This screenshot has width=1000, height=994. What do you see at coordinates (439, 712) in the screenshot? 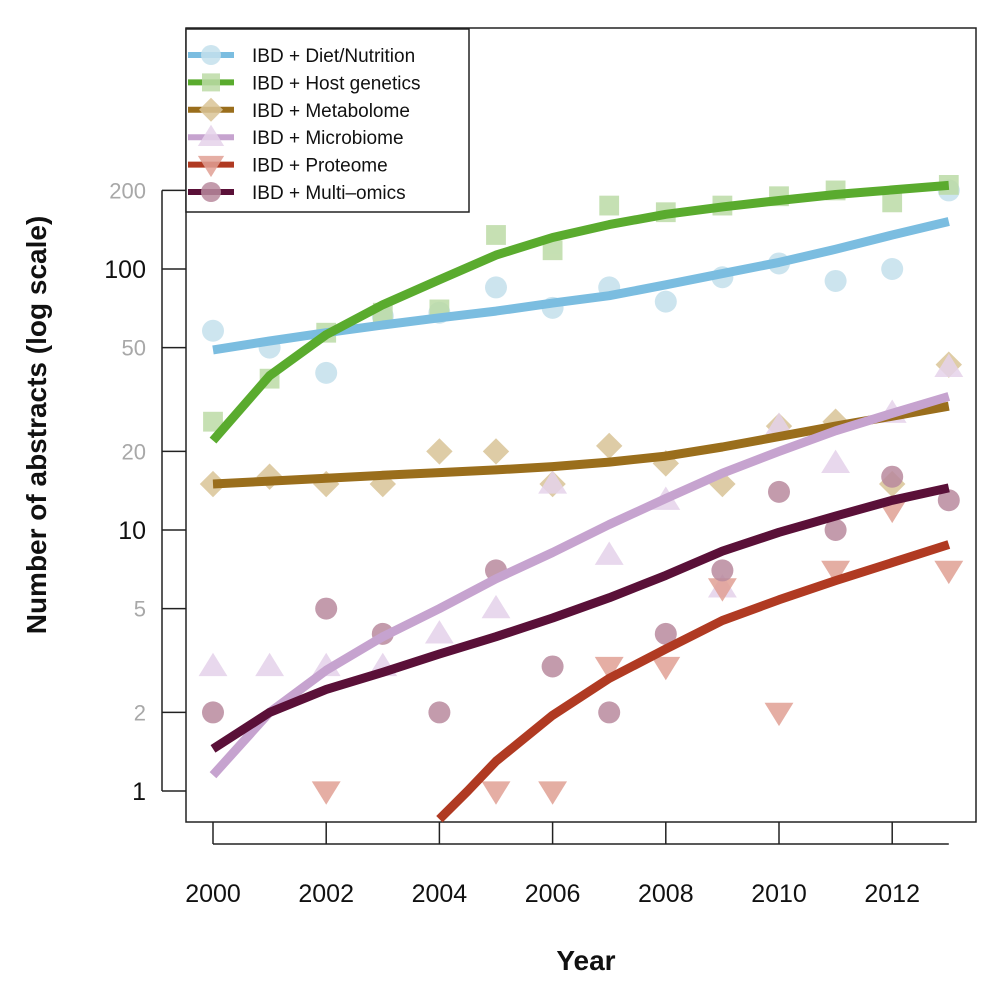
I see `data-point-ibd-multi-omics-2004` at bounding box center [439, 712].